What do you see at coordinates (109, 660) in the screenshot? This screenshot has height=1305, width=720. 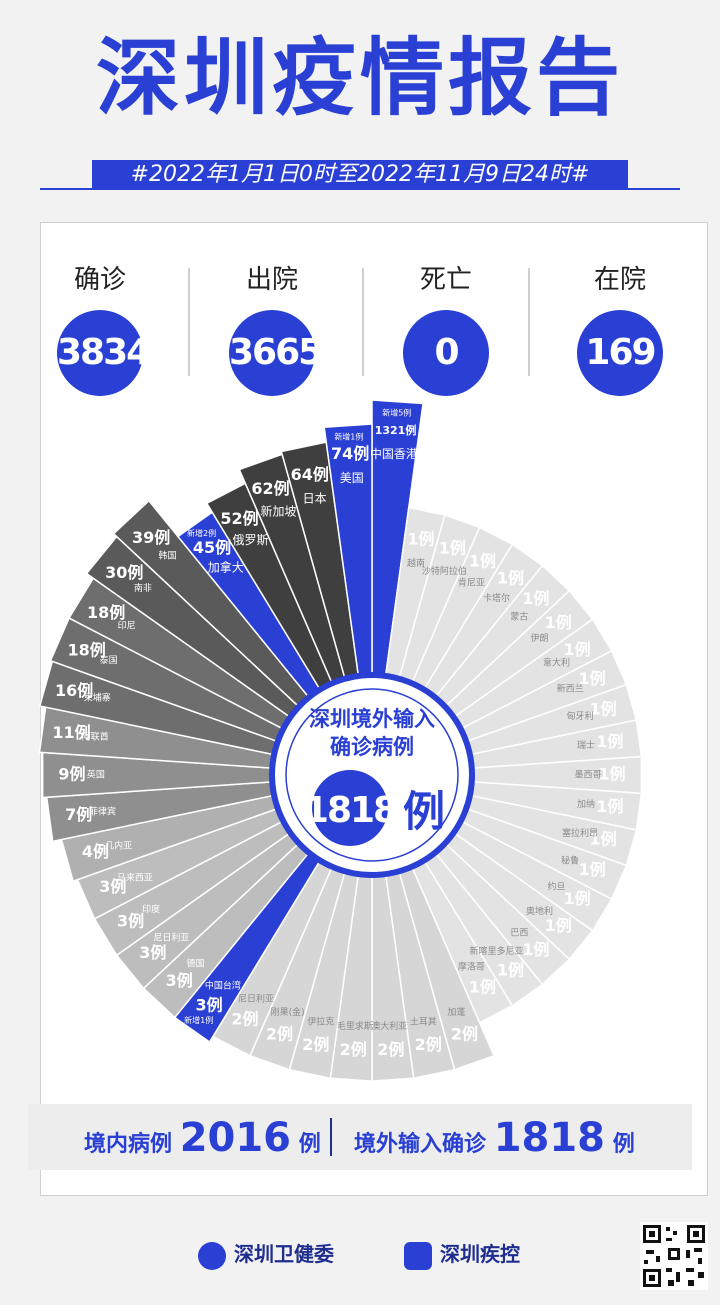 I see `slice-name-label: 泰国` at bounding box center [109, 660].